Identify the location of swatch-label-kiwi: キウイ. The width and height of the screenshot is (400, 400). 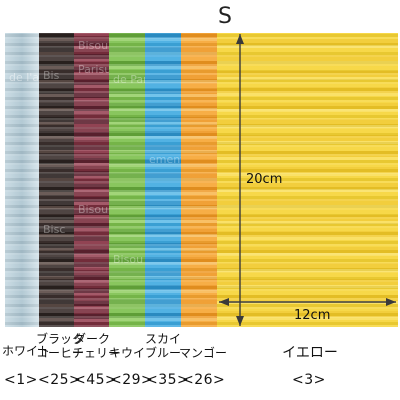
(127, 353).